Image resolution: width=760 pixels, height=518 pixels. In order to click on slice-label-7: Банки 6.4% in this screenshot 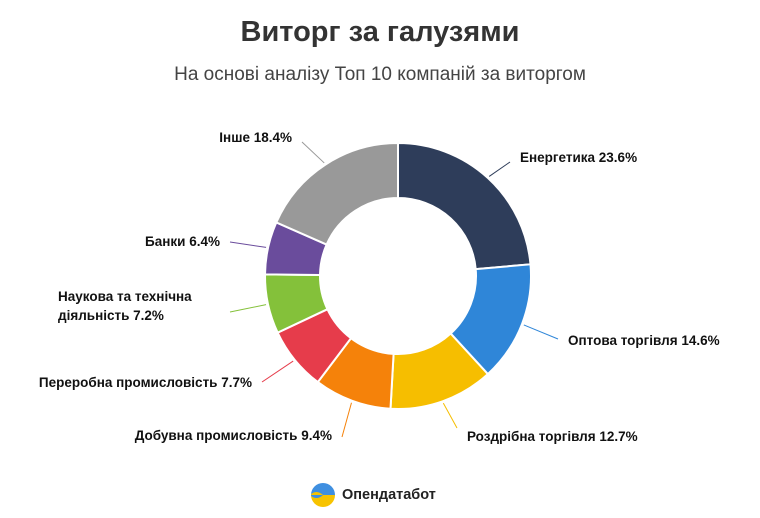, I will do `click(182, 241)`.